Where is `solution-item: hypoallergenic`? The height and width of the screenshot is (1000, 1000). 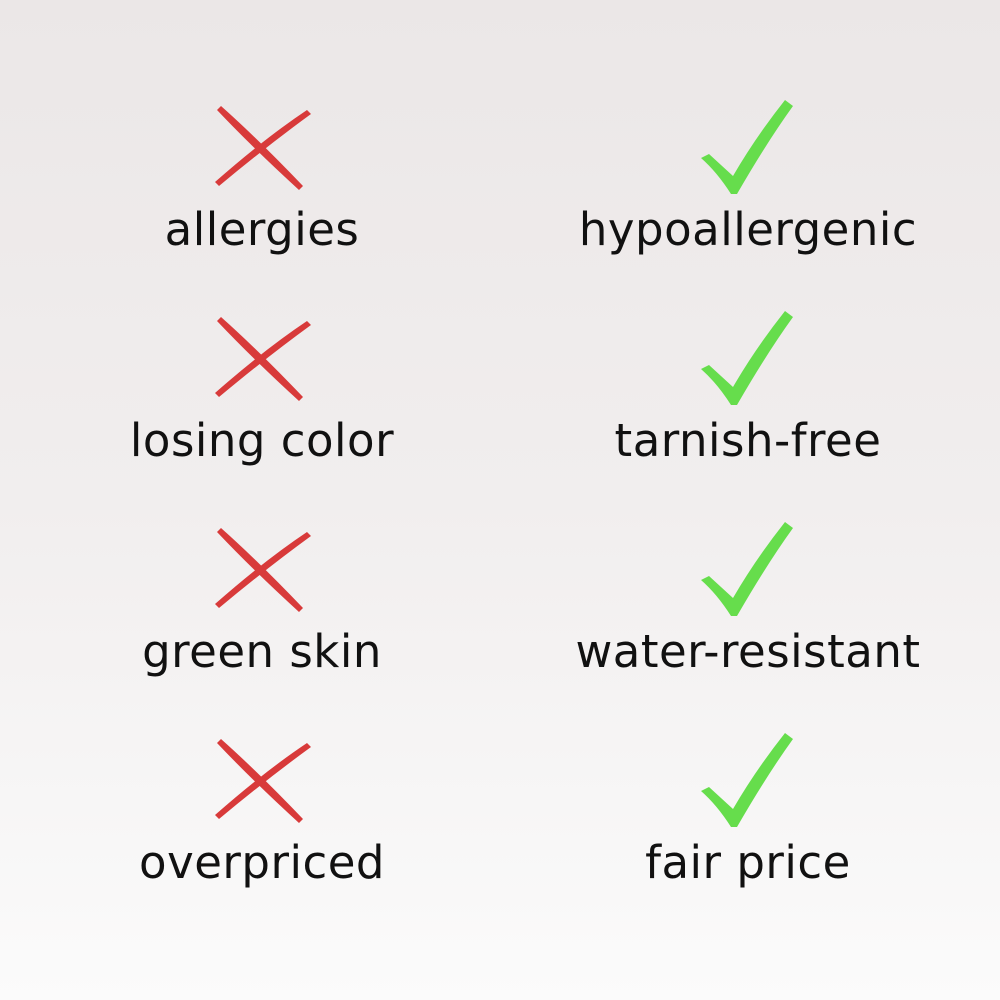 solution-item: hypoallergenic is located at coordinates (748, 179).